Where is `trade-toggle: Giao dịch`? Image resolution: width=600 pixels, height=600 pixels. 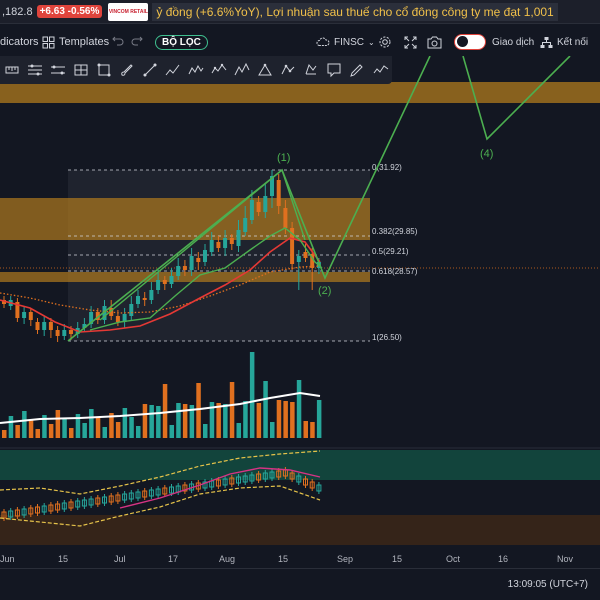 trade-toggle: Giao dịch is located at coordinates (494, 42).